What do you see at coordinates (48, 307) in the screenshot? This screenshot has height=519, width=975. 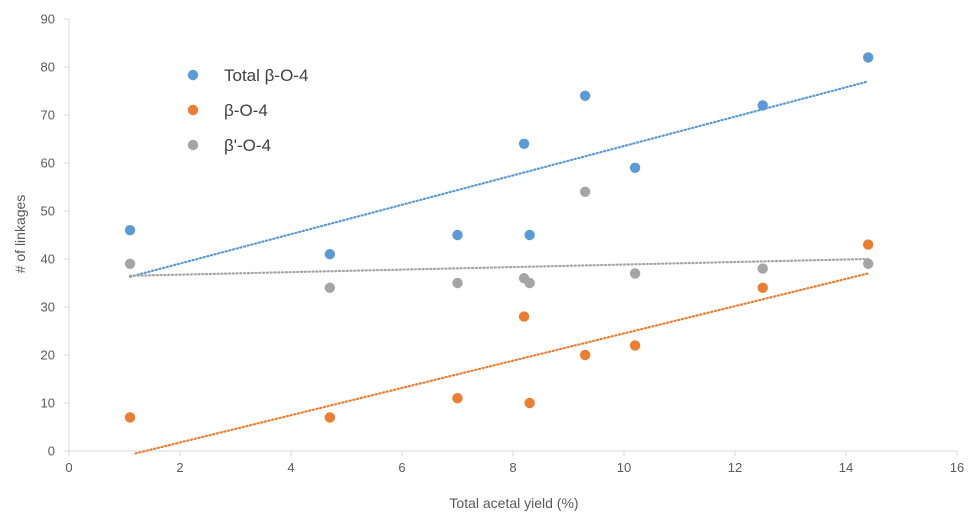 I see `y-tick-label: 30` at bounding box center [48, 307].